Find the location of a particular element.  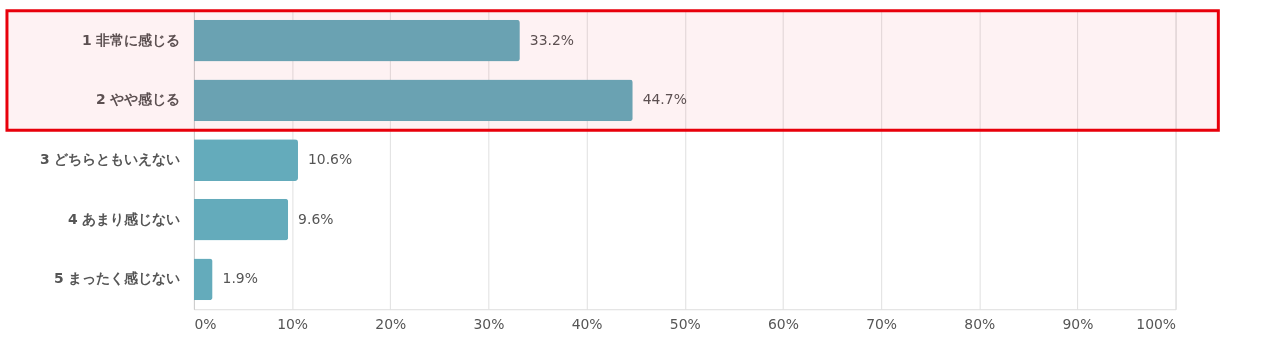

x-tick-label: 90% is located at coordinates (1078, 323).